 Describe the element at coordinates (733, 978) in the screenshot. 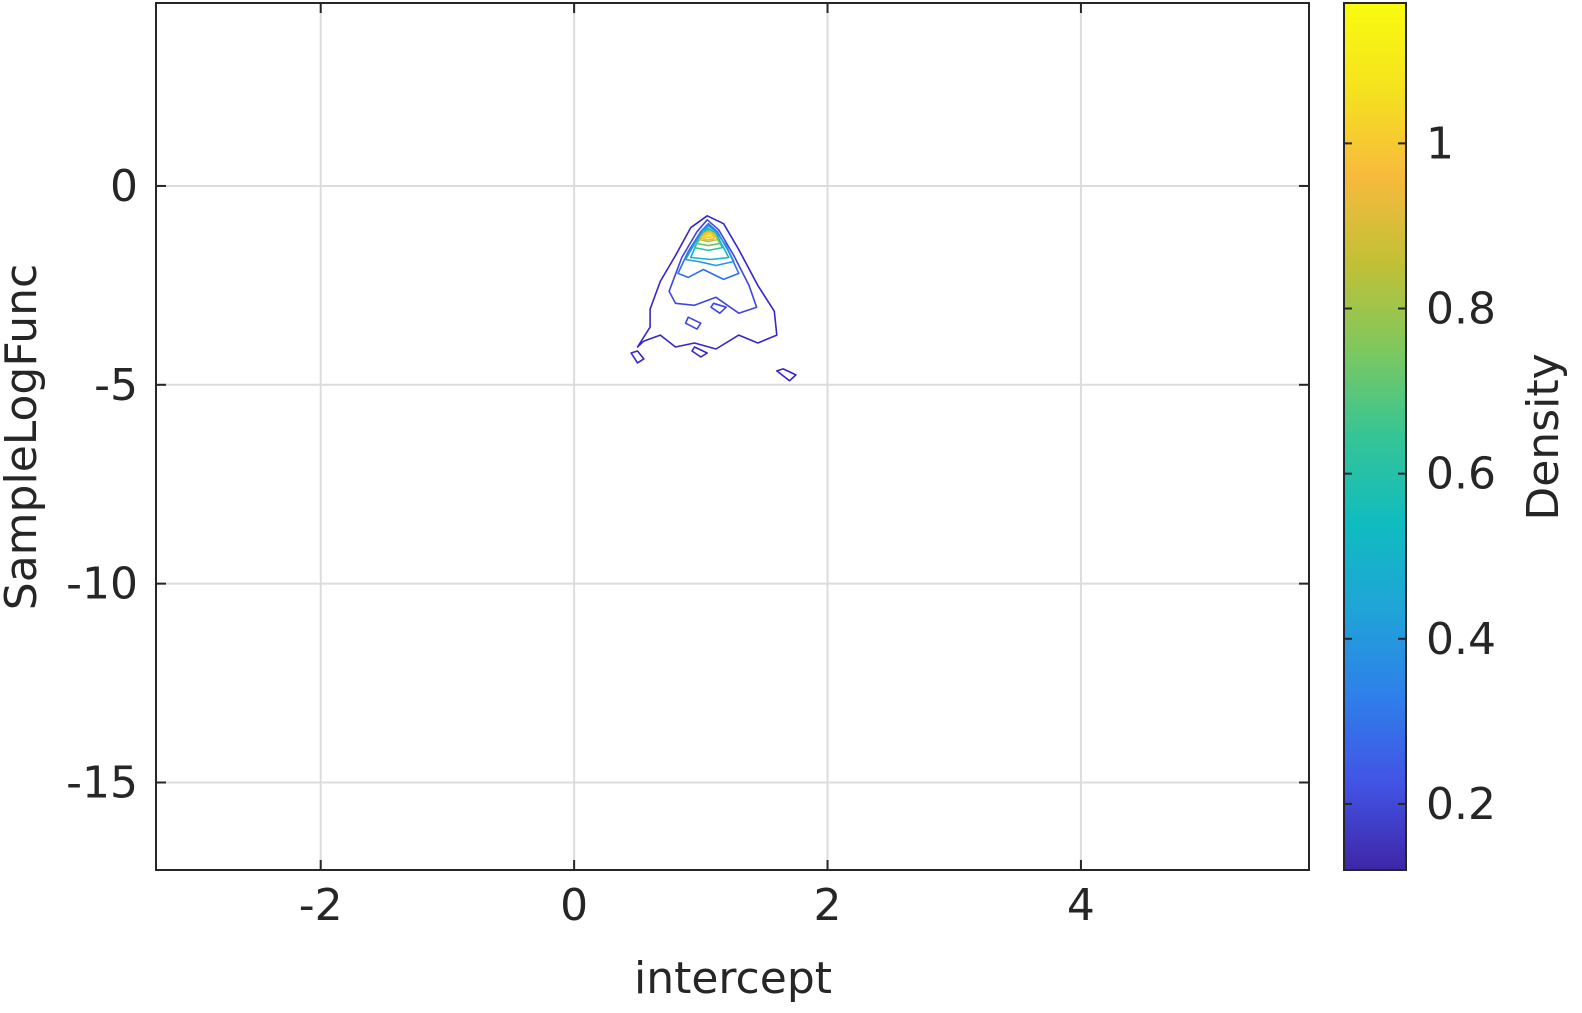

I see `x-axis-label: intercept` at that location.